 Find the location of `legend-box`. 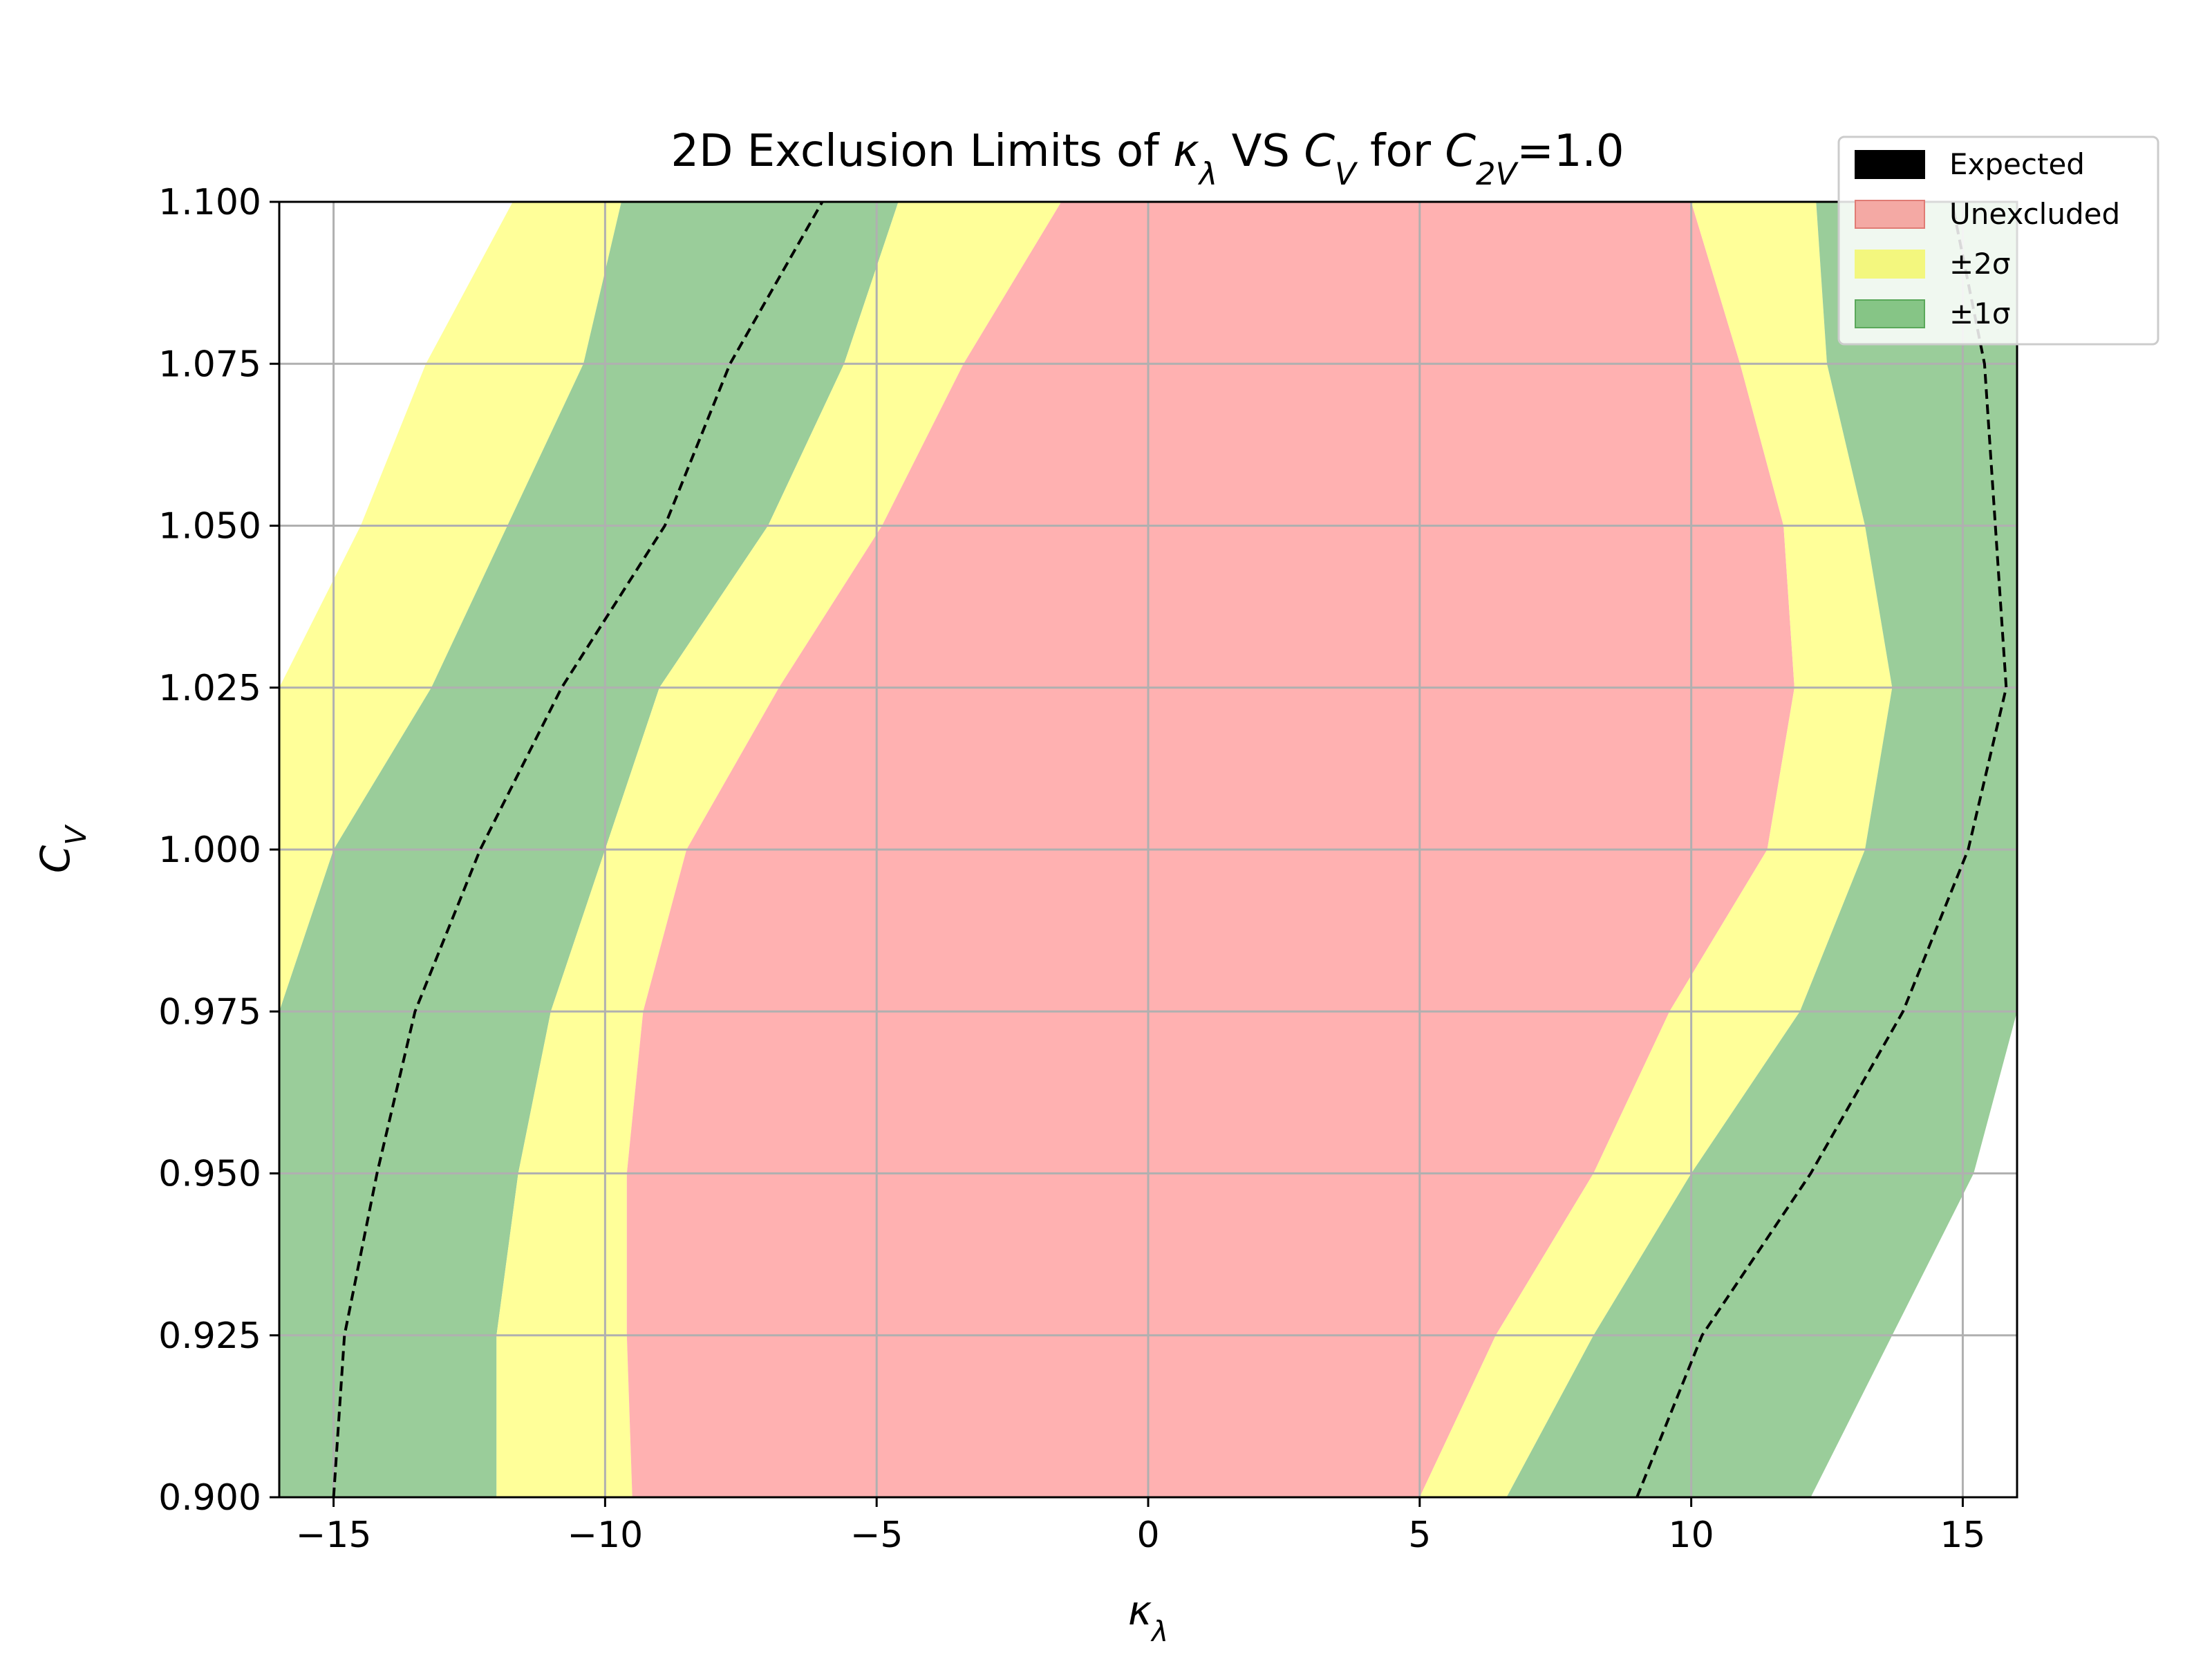

legend-box is located at coordinates (1998, 240).